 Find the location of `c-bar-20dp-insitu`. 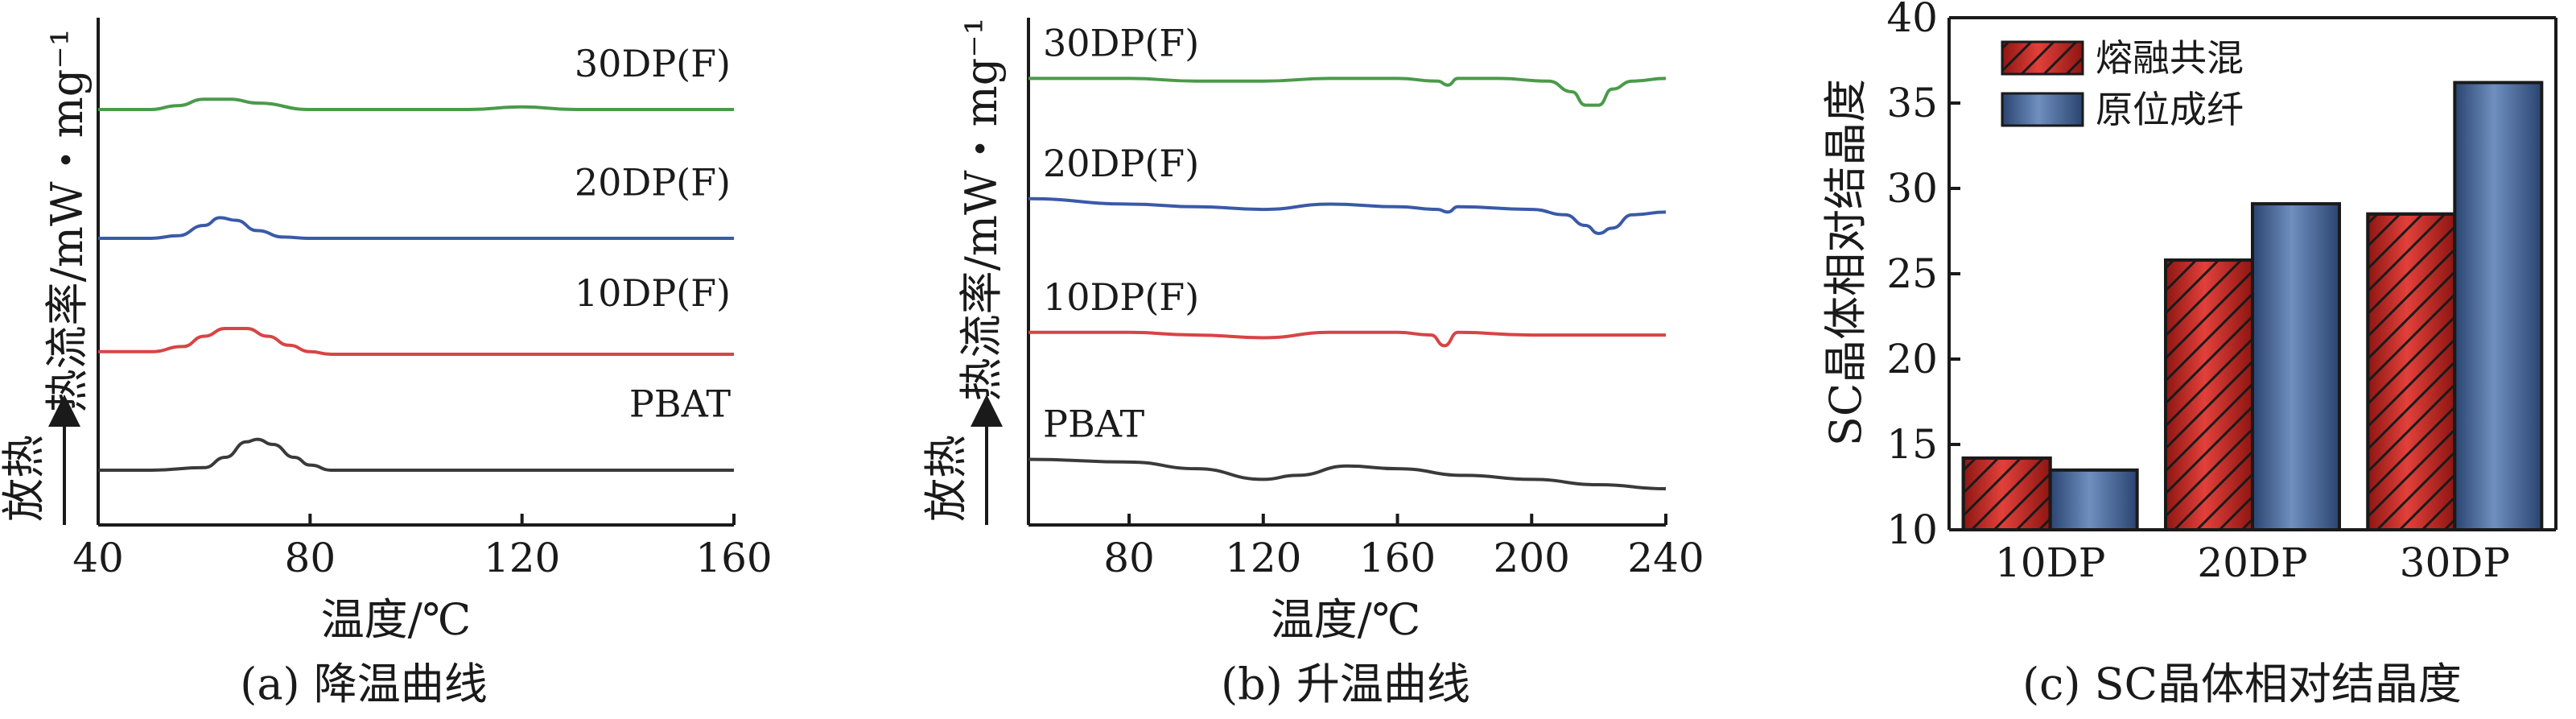

c-bar-20dp-insitu is located at coordinates (2296, 367).